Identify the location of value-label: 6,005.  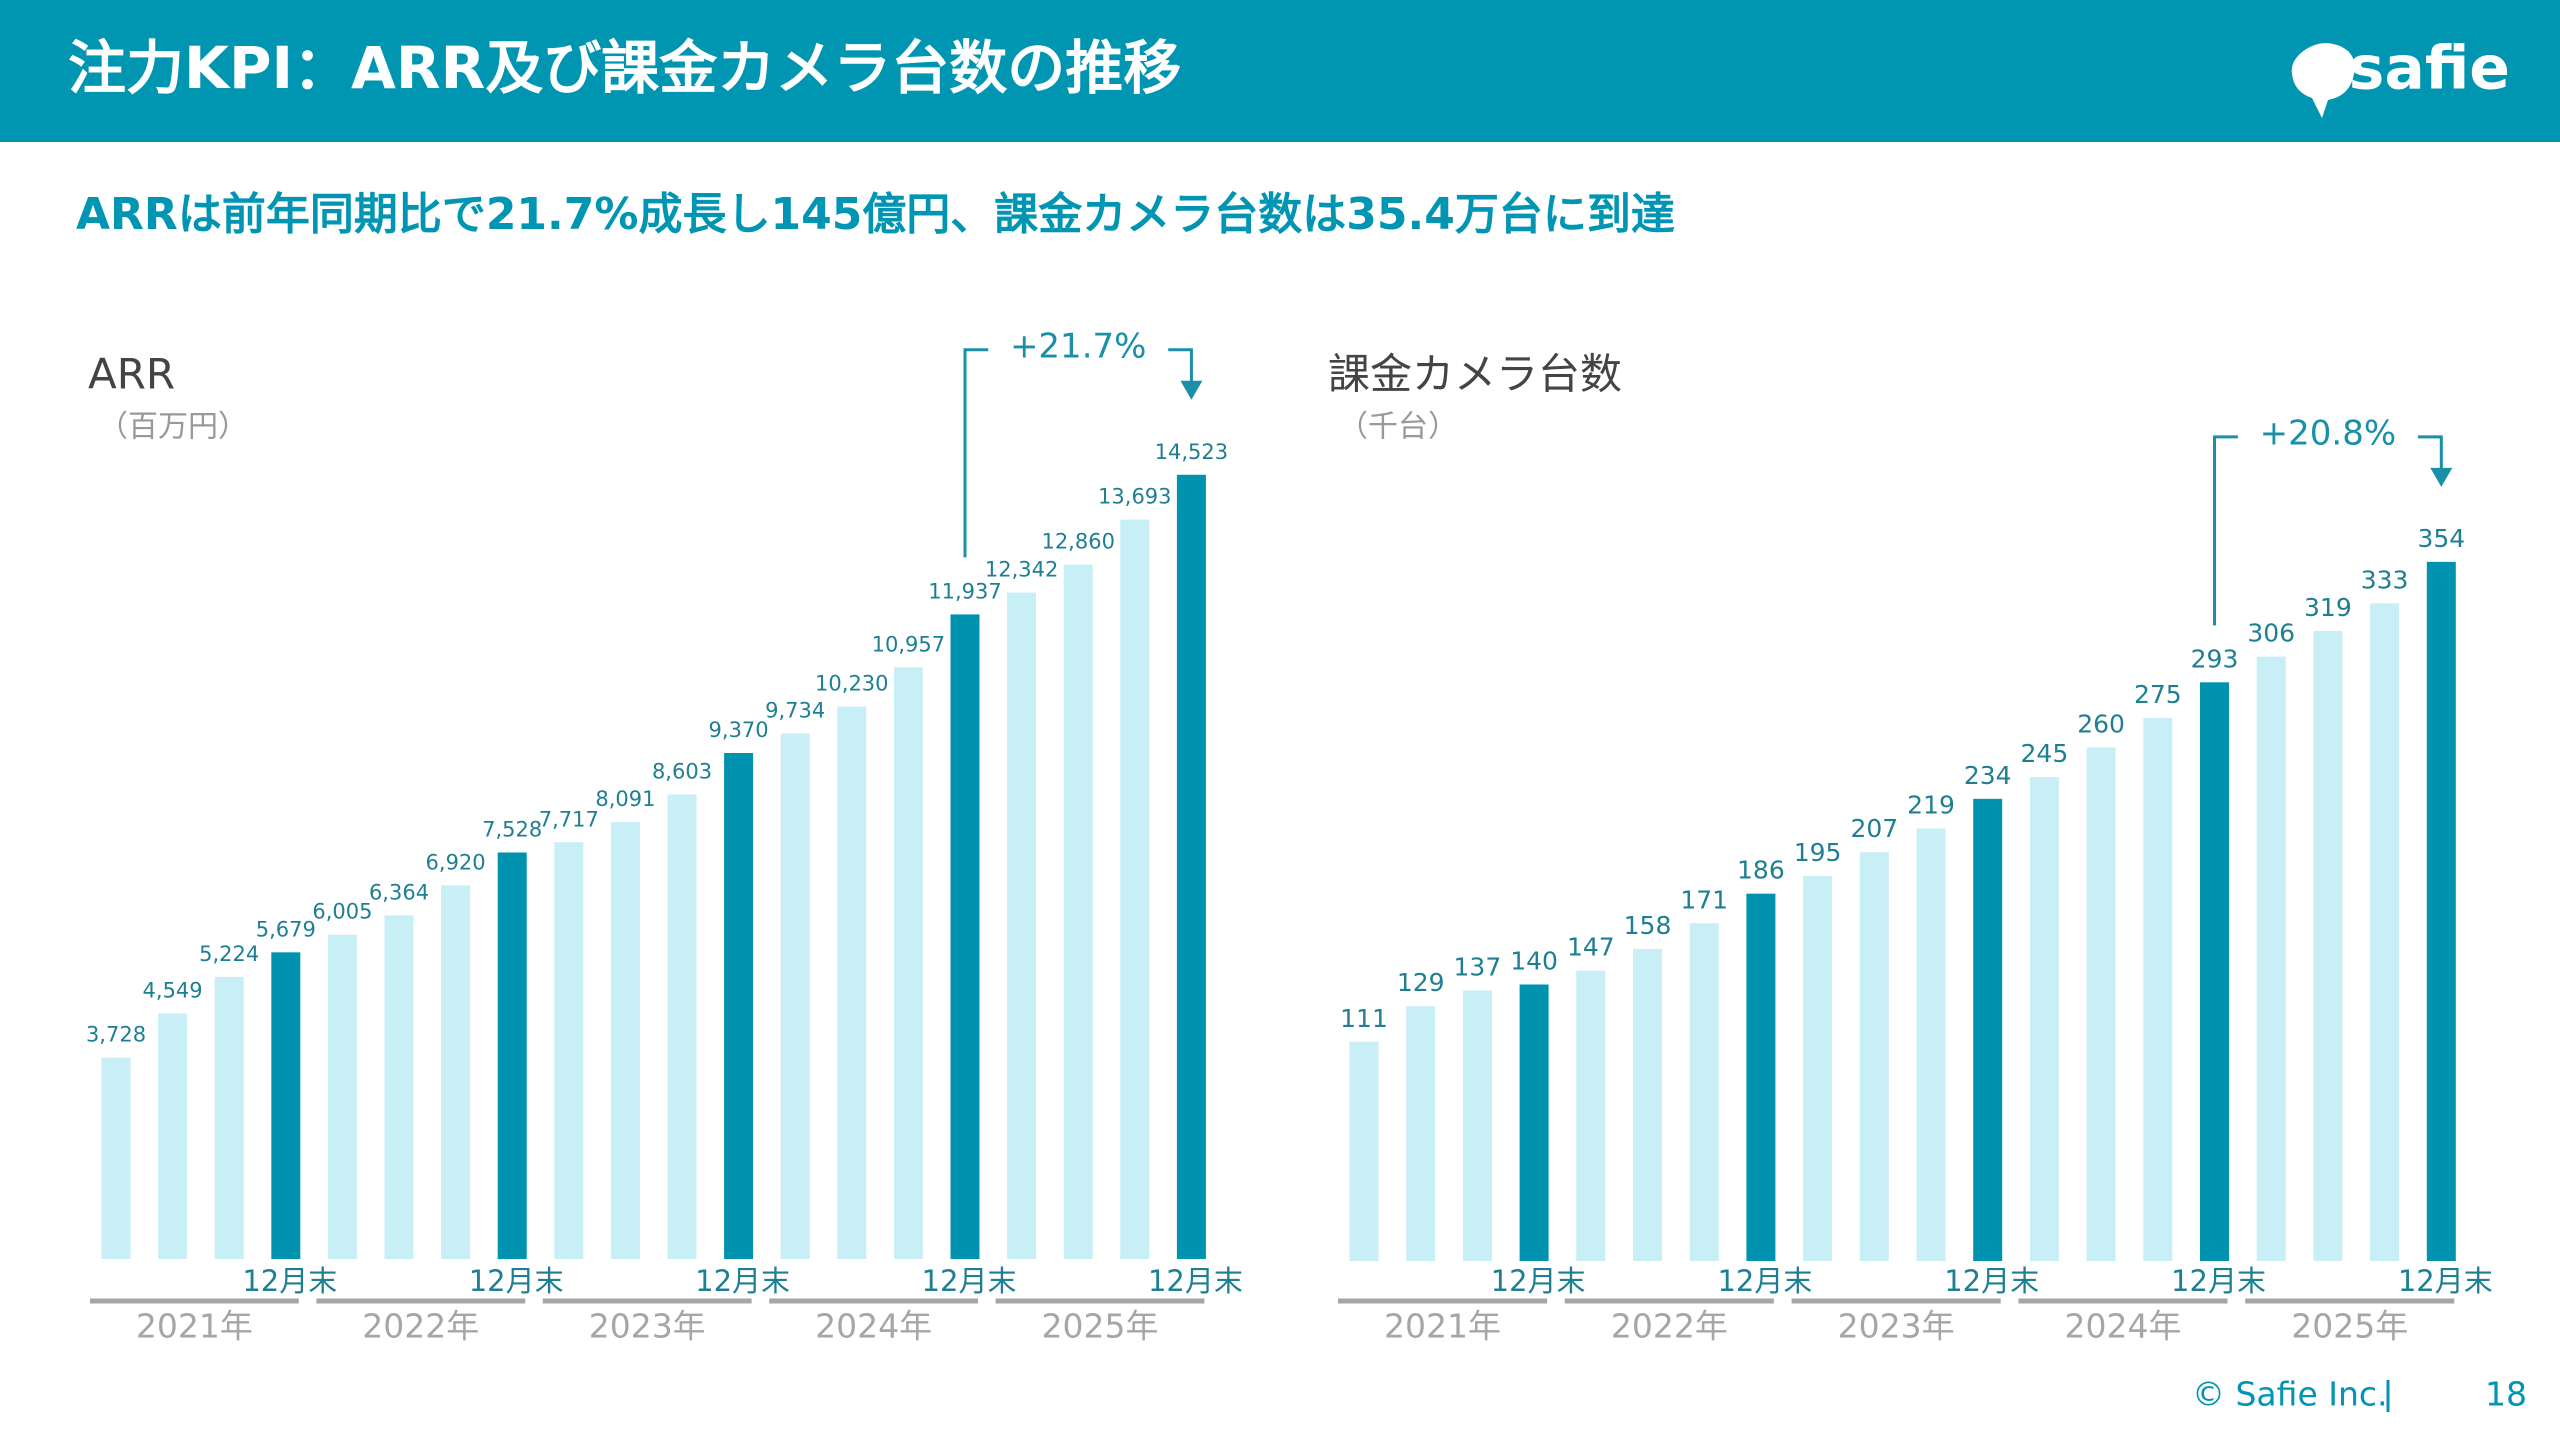
(342, 912).